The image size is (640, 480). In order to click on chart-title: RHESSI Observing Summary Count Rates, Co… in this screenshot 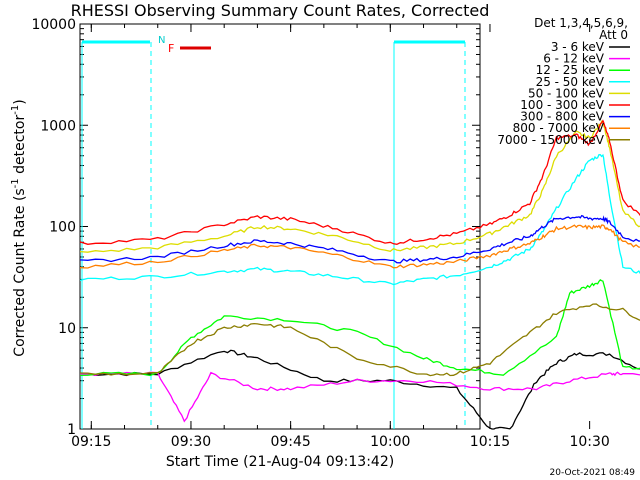, I will do `click(280, 10)`.